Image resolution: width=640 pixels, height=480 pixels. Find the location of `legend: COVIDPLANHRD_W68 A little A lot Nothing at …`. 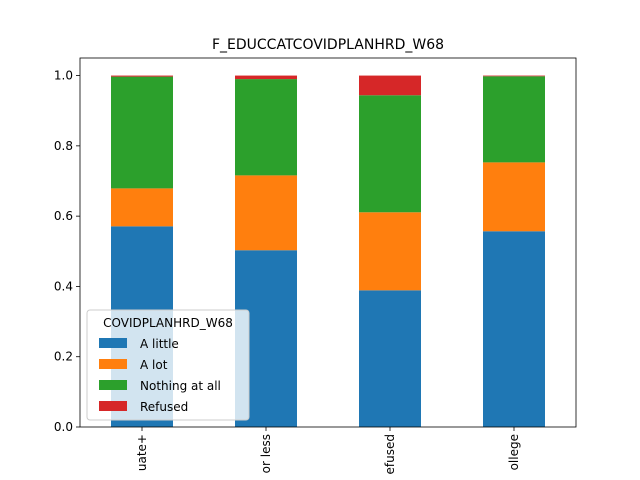

legend: COVIDPLANHRD_W68 A little A lot Nothing at … is located at coordinates (168, 365).